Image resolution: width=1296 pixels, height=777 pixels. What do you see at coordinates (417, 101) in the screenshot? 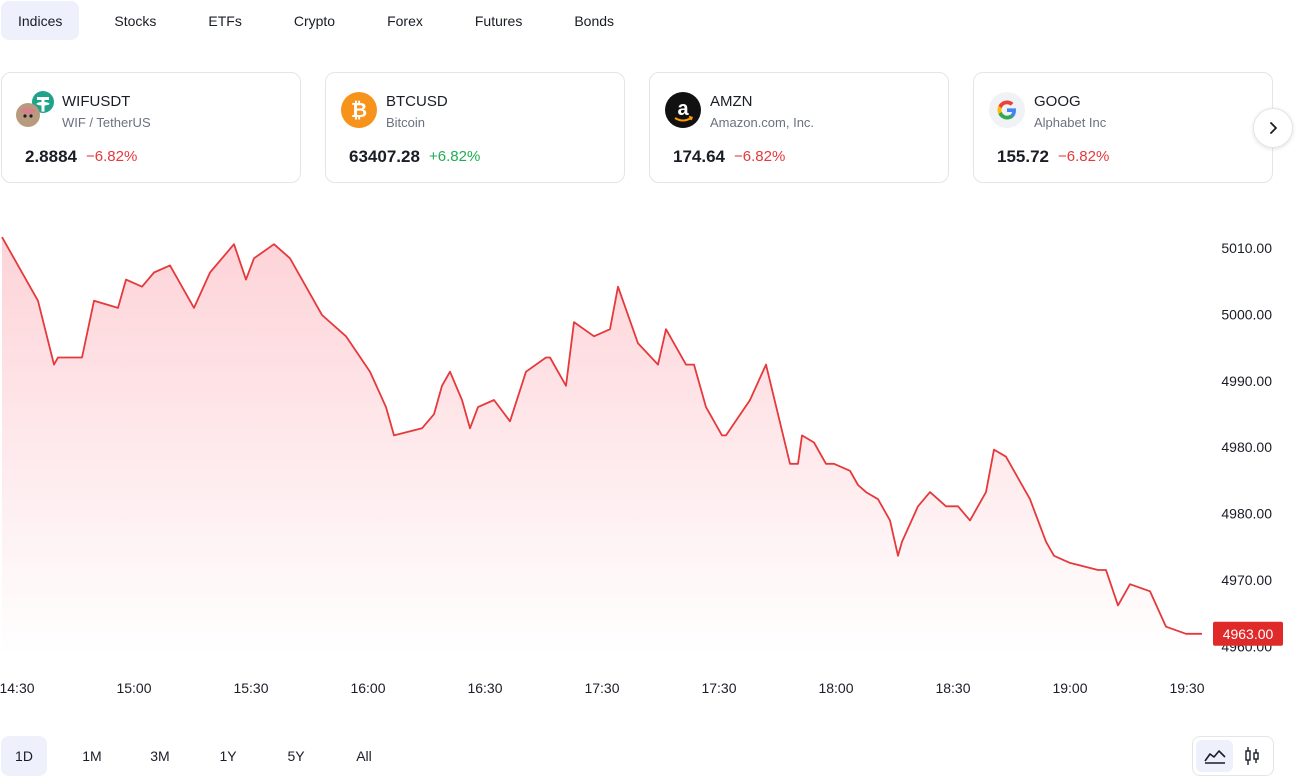
I see `ticker-symbol: BTCUSD` at bounding box center [417, 101].